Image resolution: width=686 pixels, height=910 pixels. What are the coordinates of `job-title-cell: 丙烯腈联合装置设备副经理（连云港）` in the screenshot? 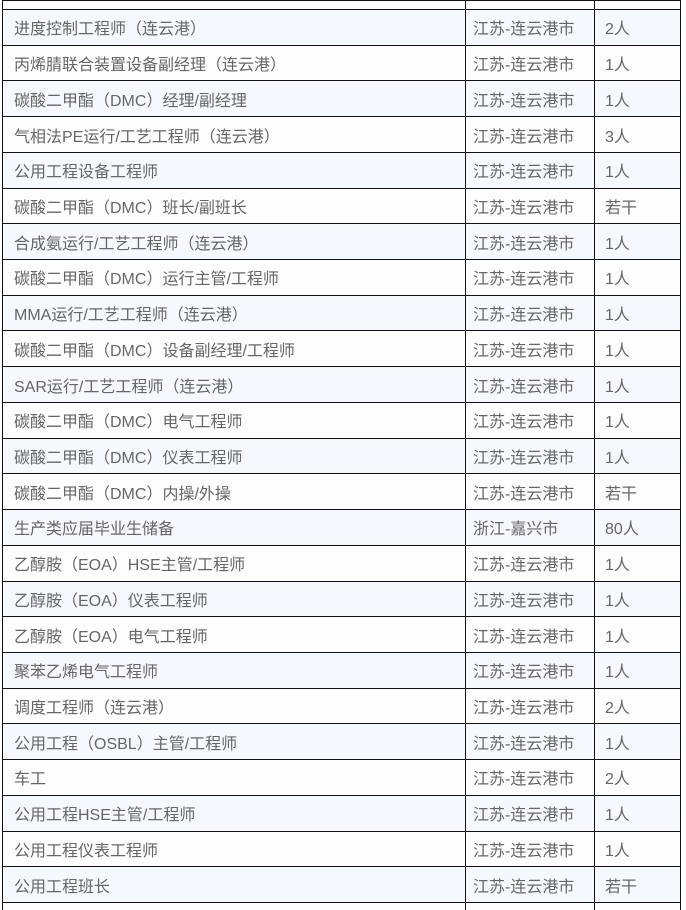 It's located at (234, 63).